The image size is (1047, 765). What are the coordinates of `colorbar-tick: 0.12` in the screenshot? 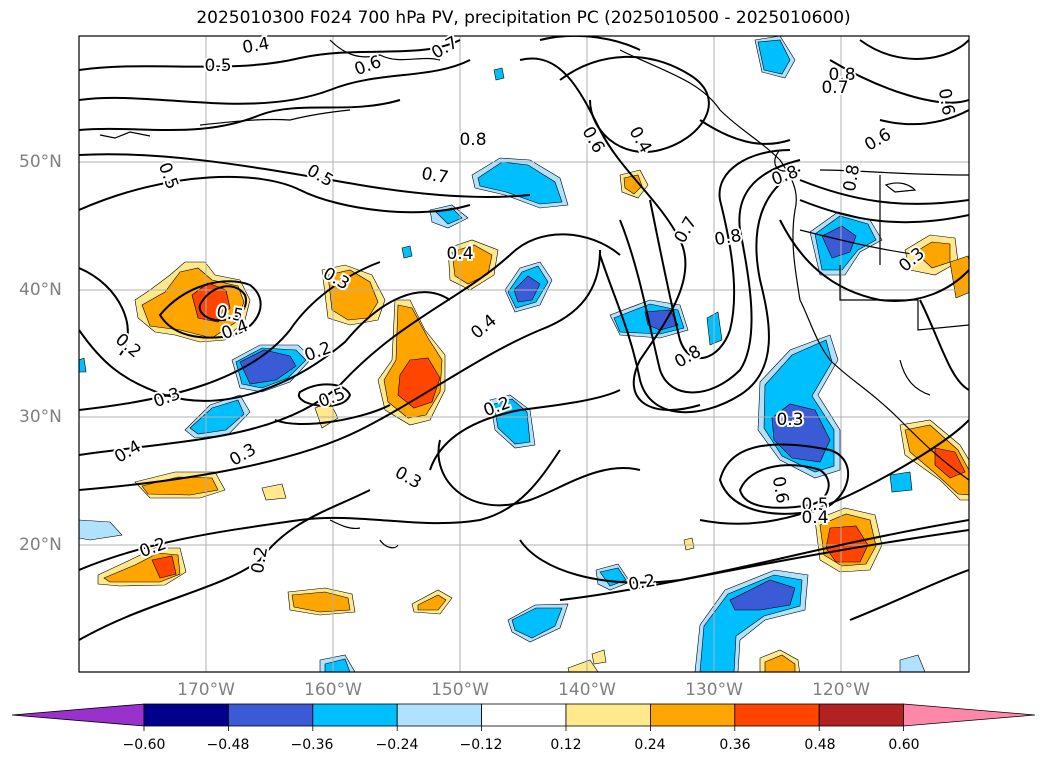 It's located at (566, 745).